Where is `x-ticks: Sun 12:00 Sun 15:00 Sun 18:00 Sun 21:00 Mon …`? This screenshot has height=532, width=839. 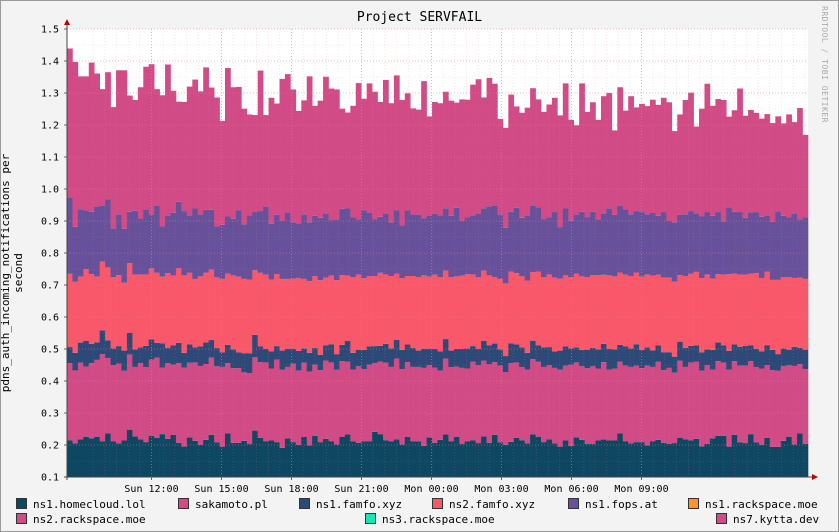
x-ticks: Sun 12:00 Sun 15:00 Sun 18:00 Sun 21:00 Mon … is located at coordinates (396, 486).